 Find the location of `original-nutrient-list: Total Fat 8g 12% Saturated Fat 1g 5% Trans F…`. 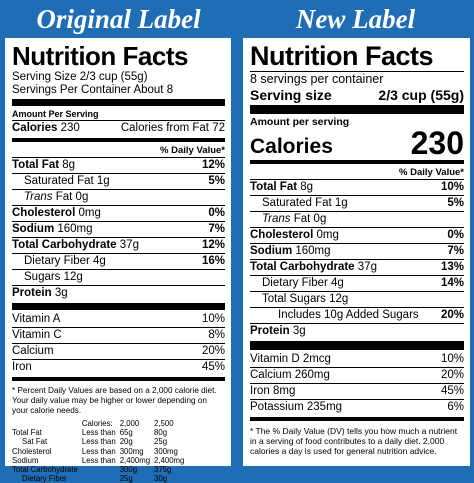

original-nutrient-list: Total Fat 8g 12% Saturated Fat 1g 5% Trans F… is located at coordinates (118, 229).